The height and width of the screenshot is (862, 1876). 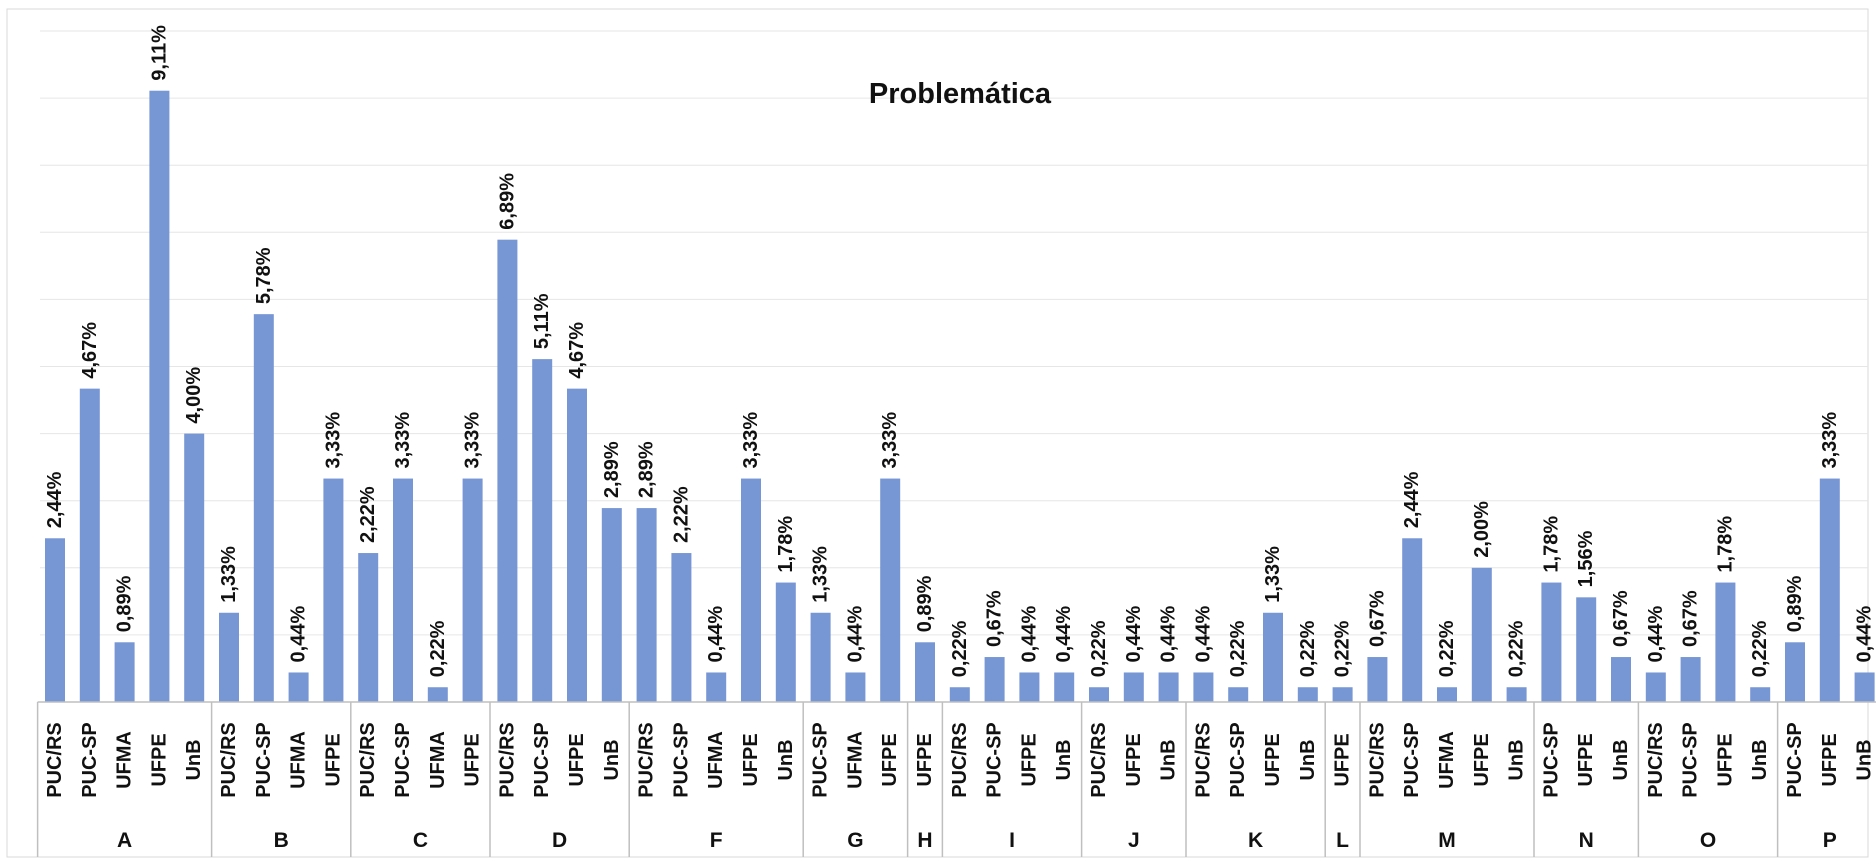 What do you see at coordinates (264, 275) in the screenshot?
I see `data-label: 5,78%` at bounding box center [264, 275].